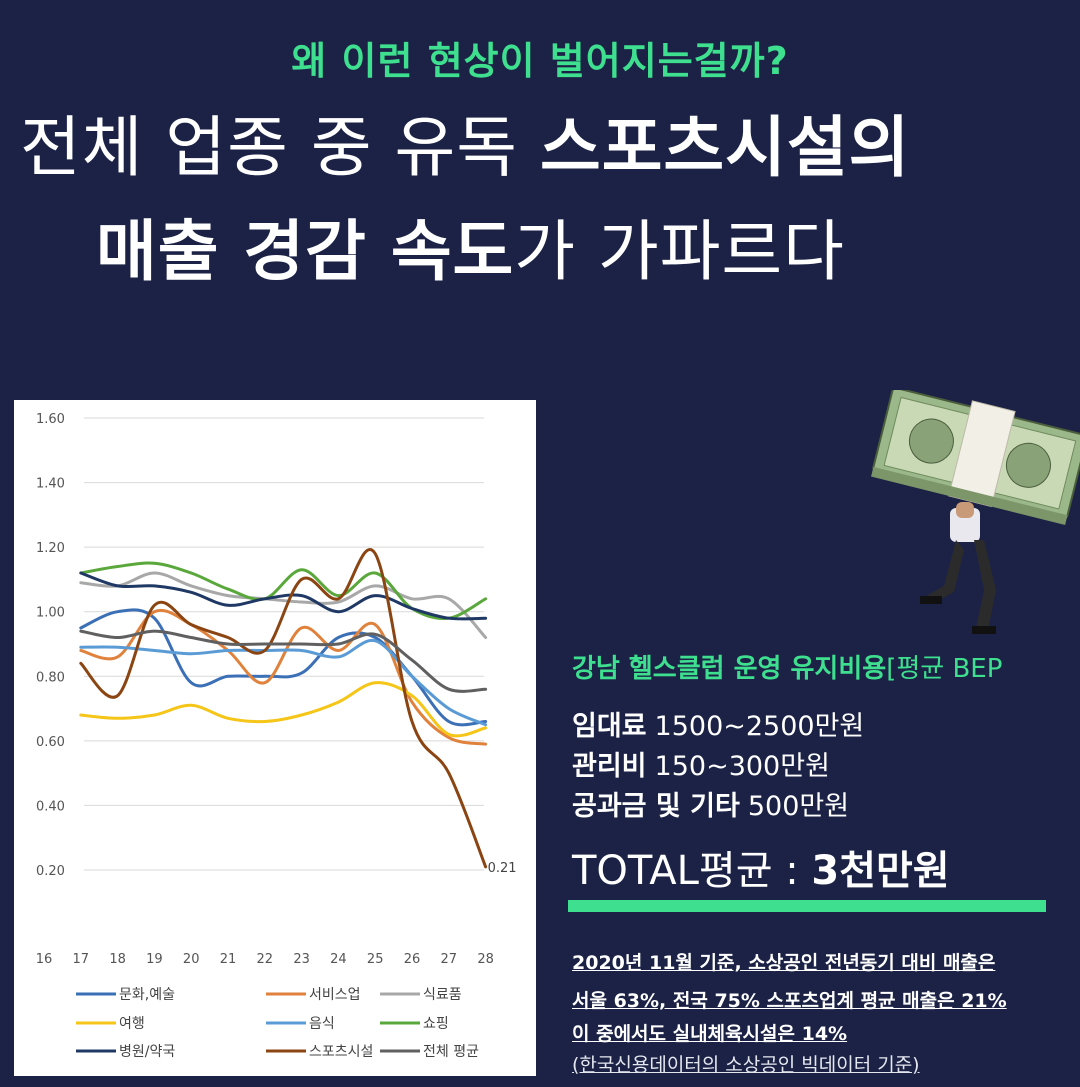 Image resolution: width=1080 pixels, height=1087 pixels. What do you see at coordinates (132, 1024) in the screenshot?
I see `legend-entry: 여행` at bounding box center [132, 1024].